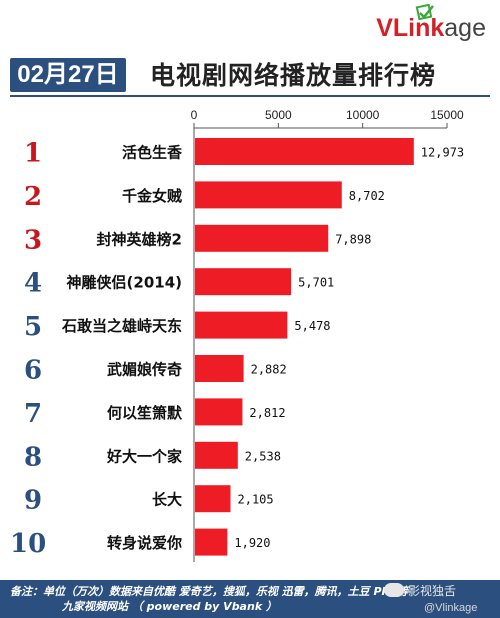 The image size is (500, 618). What do you see at coordinates (256, 500) in the screenshot?
I see `value-label: 2,105` at bounding box center [256, 500].